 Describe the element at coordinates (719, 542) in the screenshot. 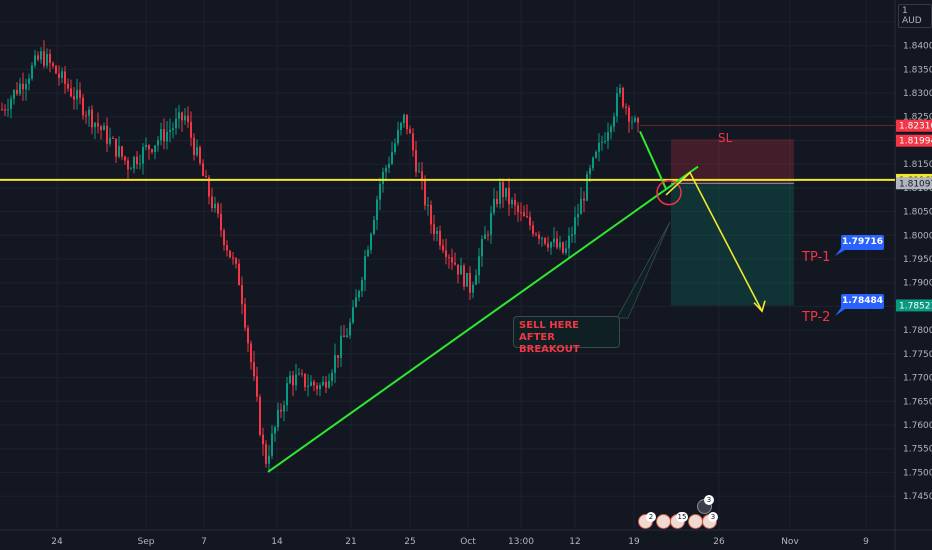

I see `time-axis-label: 26` at that location.